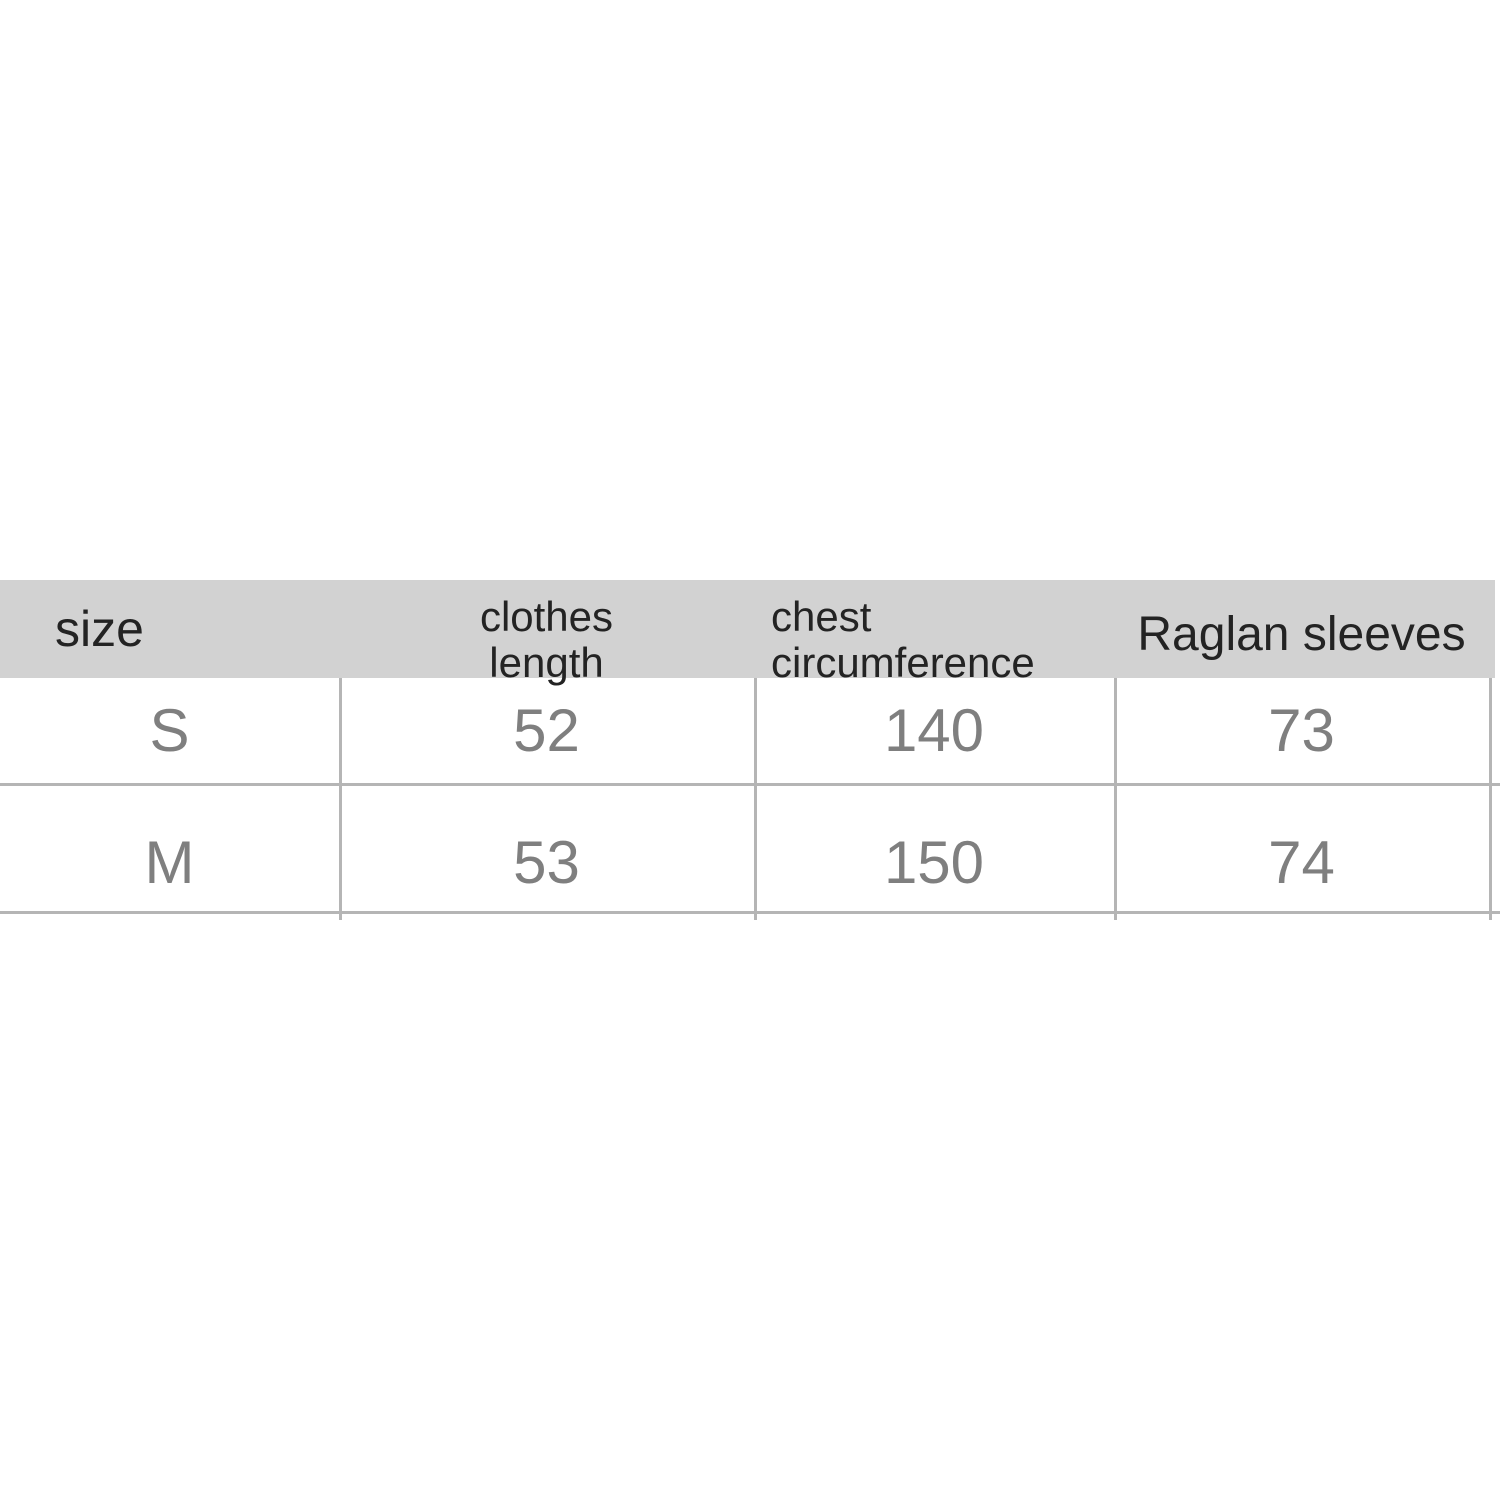  I want to click on table-row-size-m: M 53 150 74, so click(750, 848).